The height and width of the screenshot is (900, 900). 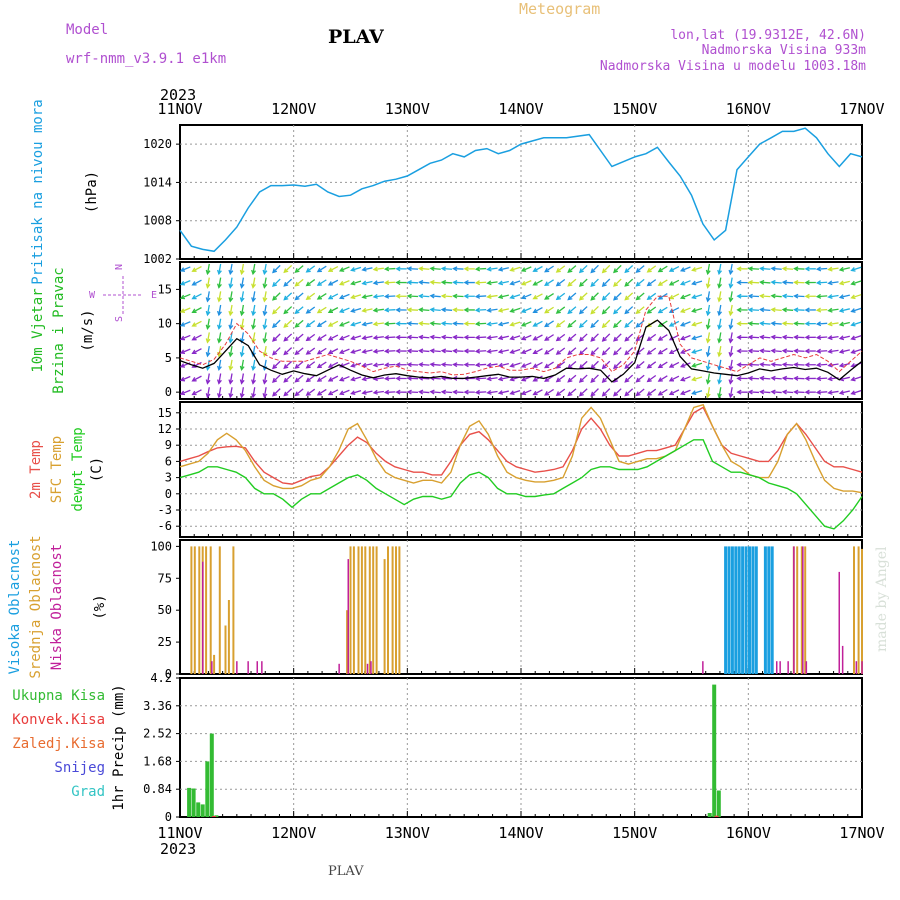 What do you see at coordinates (38, 191) in the screenshot?
I see `pressure-label: Pritisak na nivou mora` at bounding box center [38, 191].